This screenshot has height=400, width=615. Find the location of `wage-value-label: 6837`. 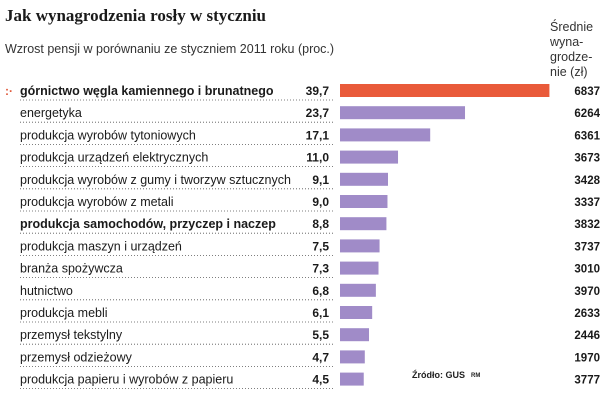

wage-value-label: 6837 is located at coordinates (587, 92).